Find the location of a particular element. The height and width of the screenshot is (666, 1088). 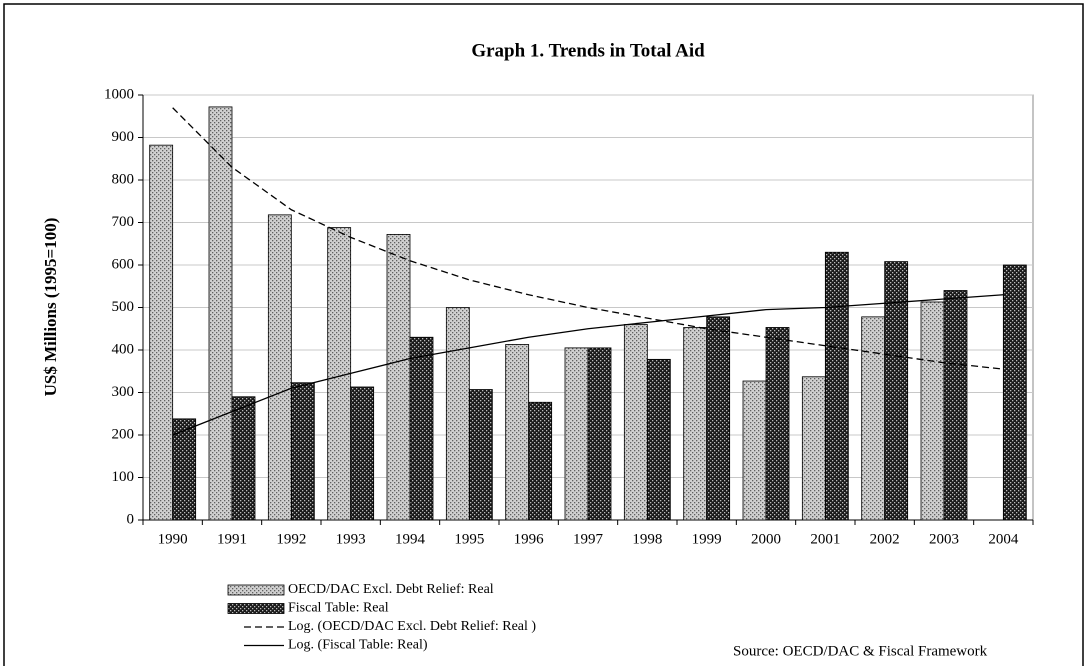

x-tick-label: 2004 is located at coordinates (1003, 539).